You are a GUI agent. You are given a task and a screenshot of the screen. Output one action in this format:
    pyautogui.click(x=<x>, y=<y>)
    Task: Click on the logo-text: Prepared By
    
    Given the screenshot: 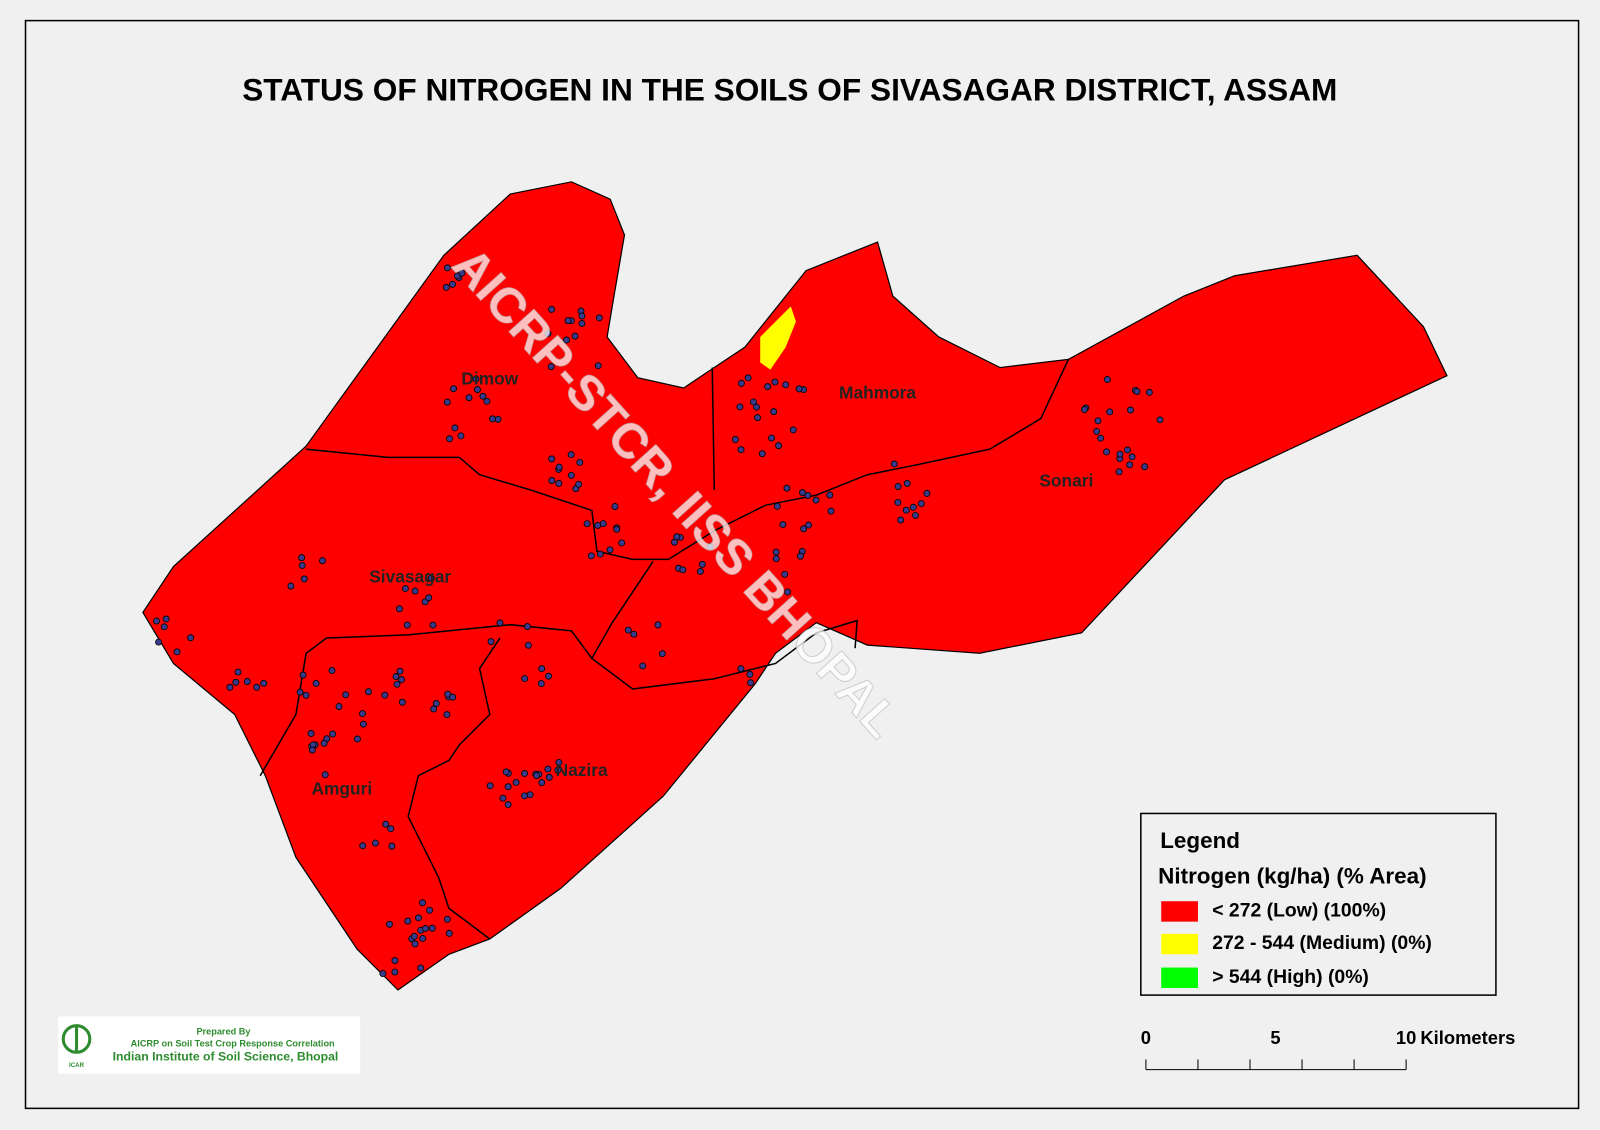 What is the action you would take?
    pyautogui.click(x=223, y=1031)
    